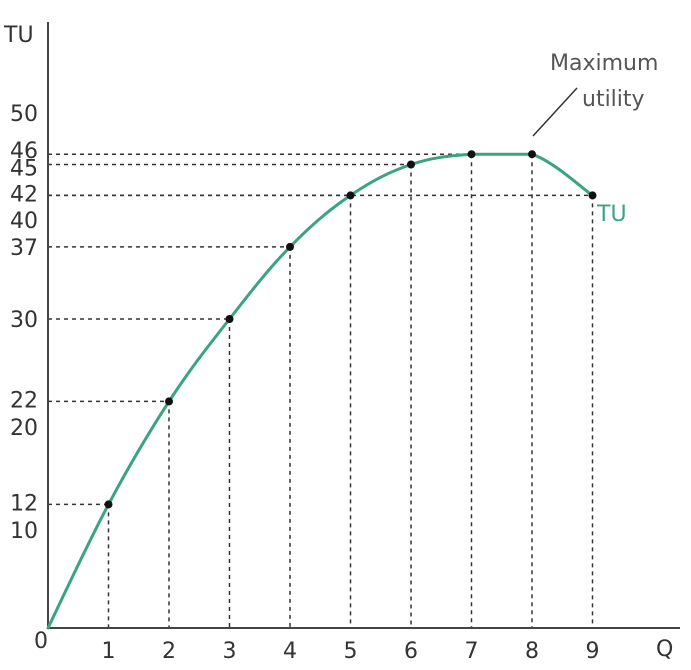 The height and width of the screenshot is (670, 691). I want to click on y-tick-label-22: 22, so click(24, 400).